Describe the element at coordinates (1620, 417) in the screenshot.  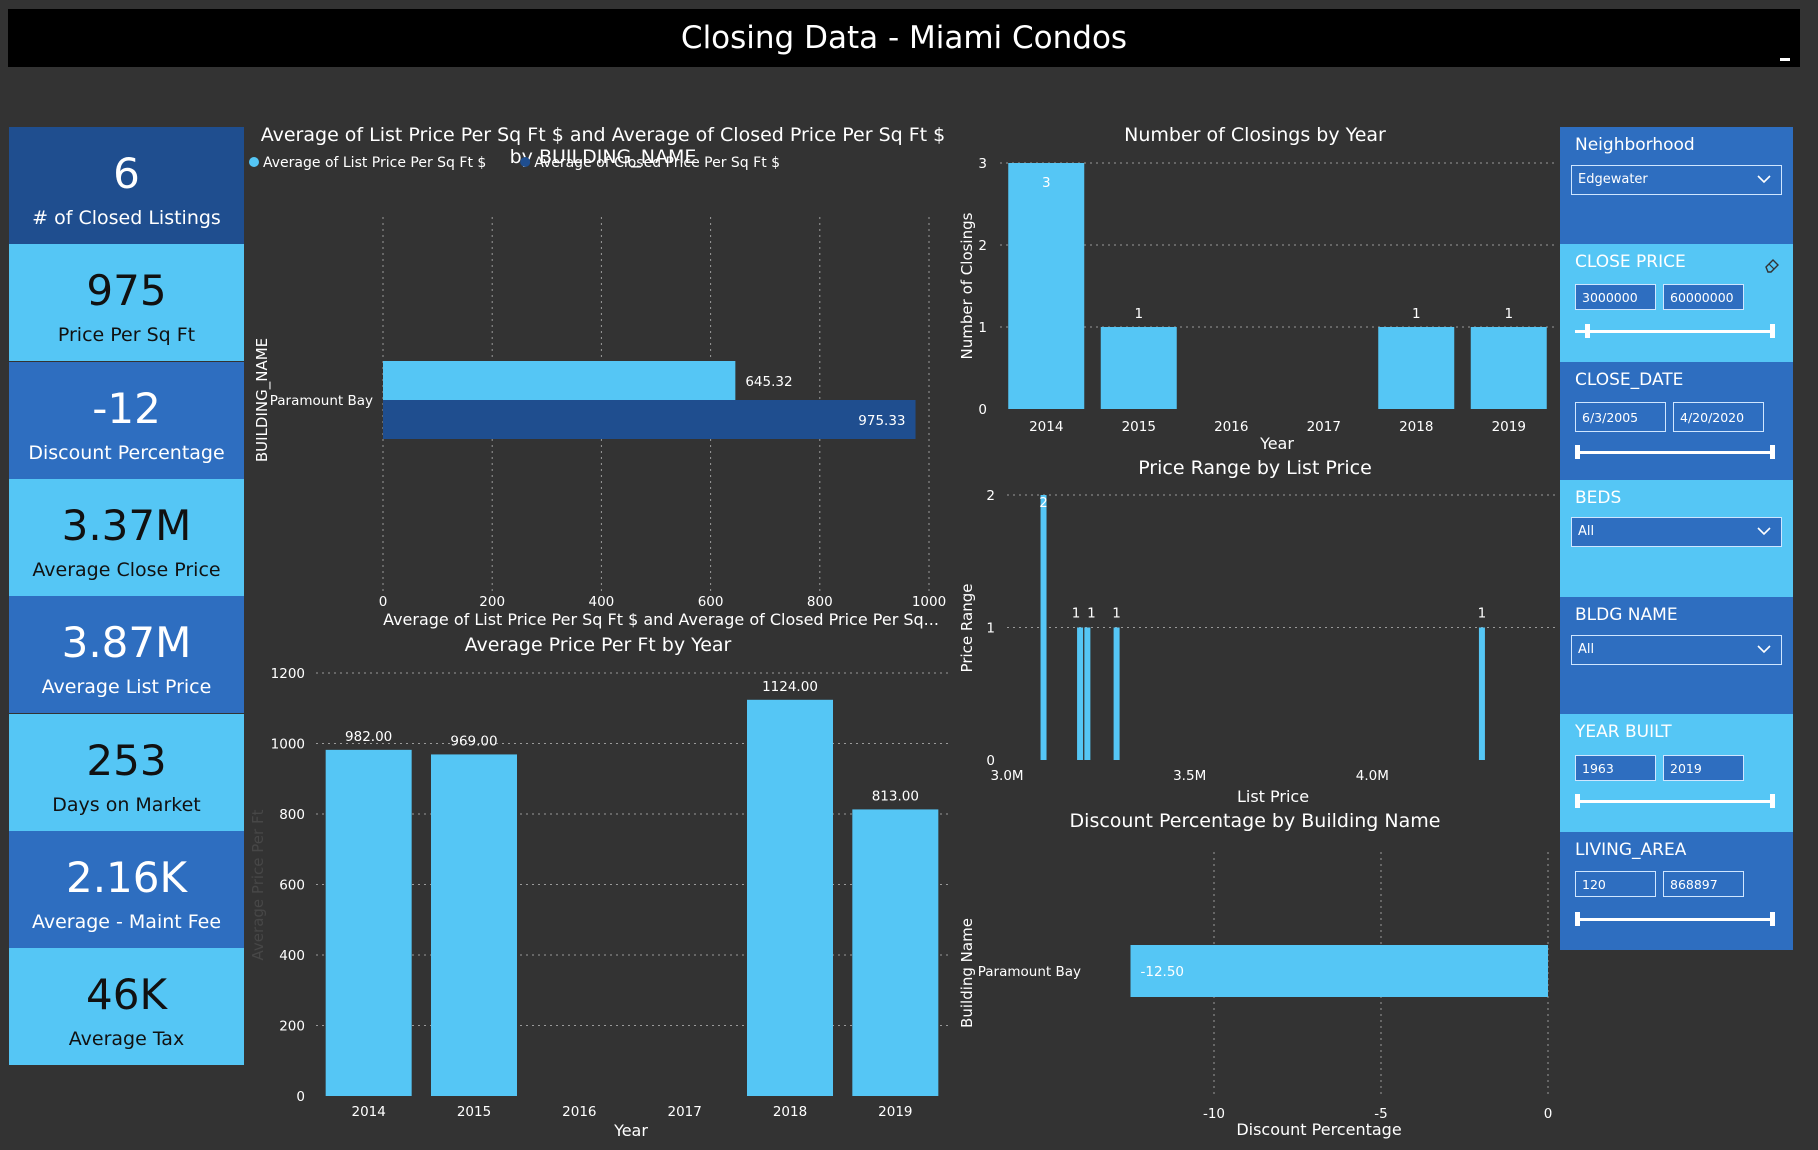
I see `close-date-start-input: 6/3/2005` at that location.